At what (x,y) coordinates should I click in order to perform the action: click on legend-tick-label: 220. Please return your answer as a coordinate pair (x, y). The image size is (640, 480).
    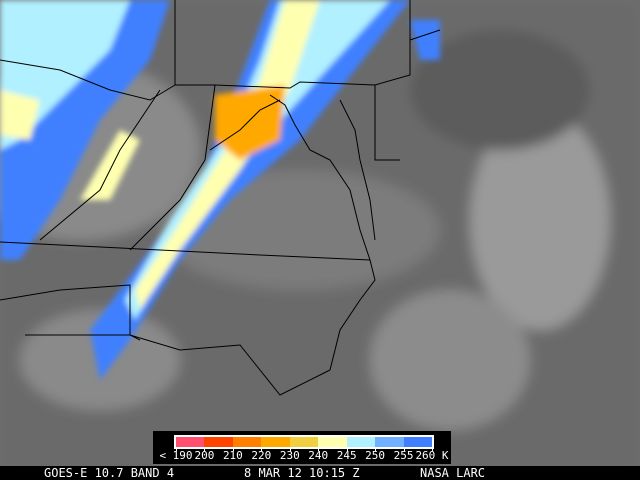
    Looking at the image, I should click on (261, 455).